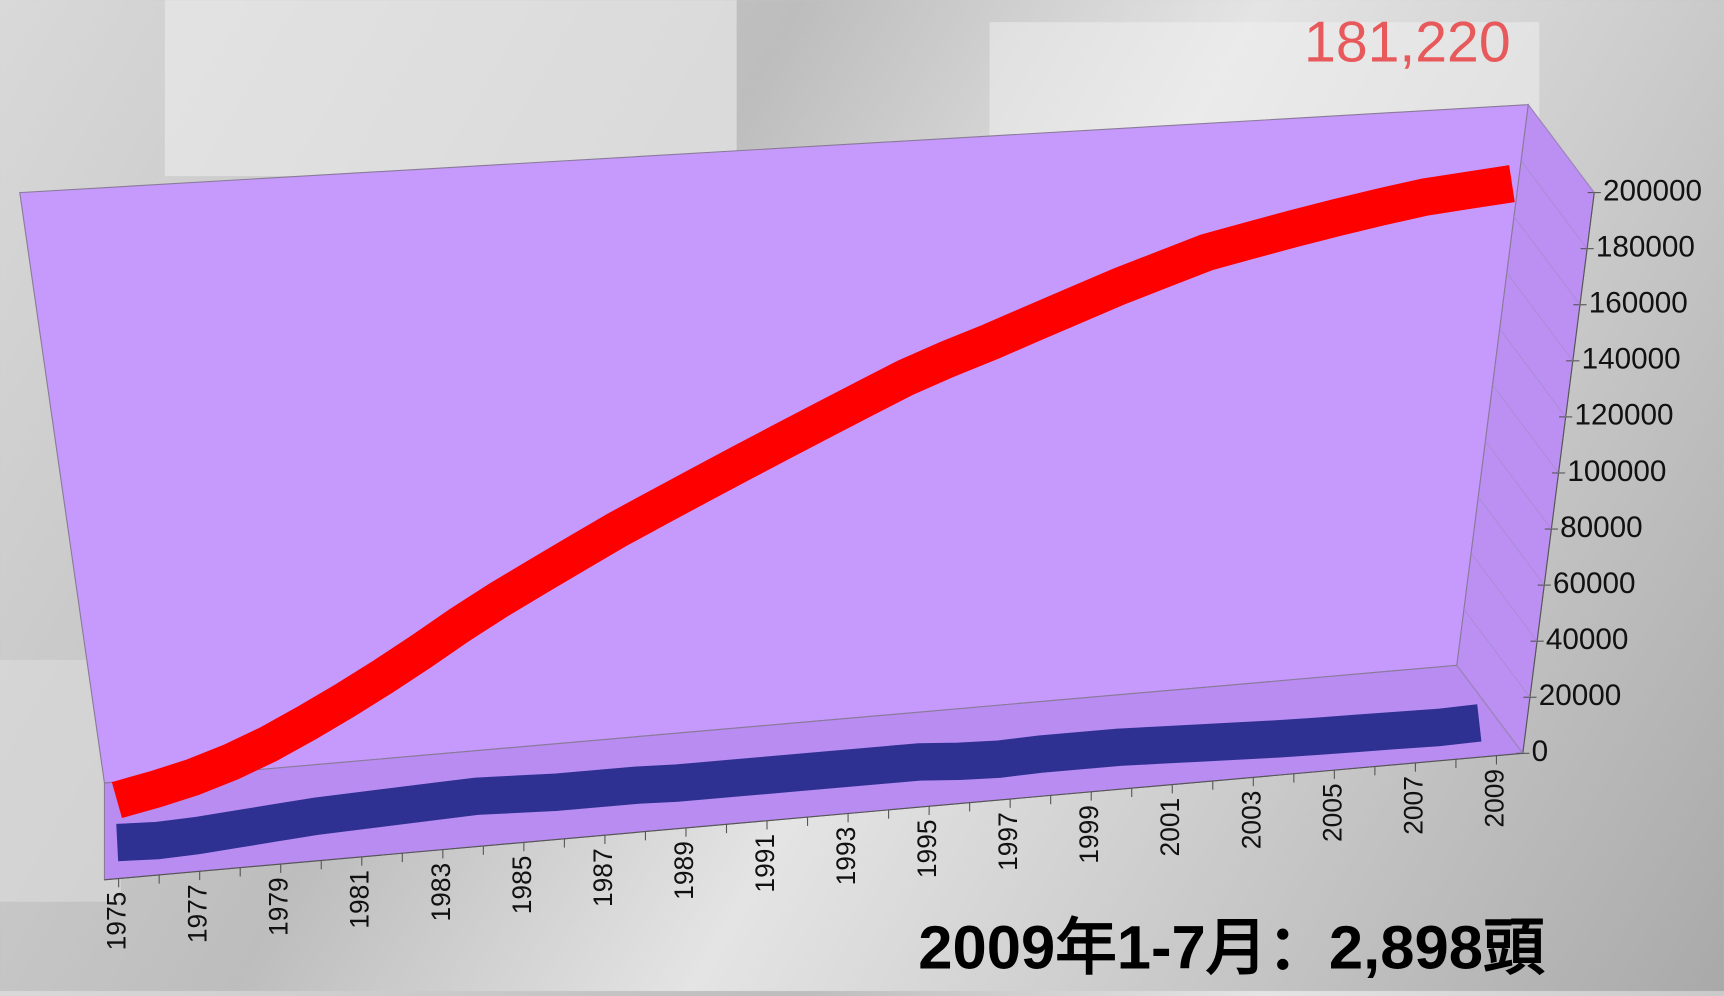 This screenshot has height=996, width=1724. Describe the element at coordinates (765, 863) in the screenshot. I see `x-tick-label: 1991` at that location.